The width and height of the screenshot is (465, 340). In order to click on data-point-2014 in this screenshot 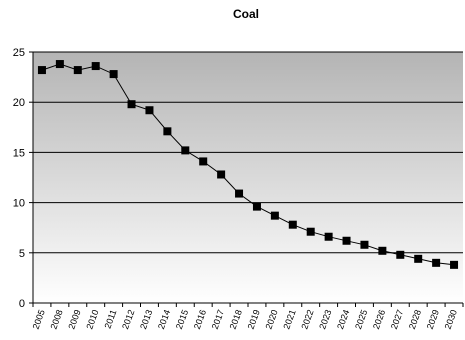, I will do `click(167, 131)`.